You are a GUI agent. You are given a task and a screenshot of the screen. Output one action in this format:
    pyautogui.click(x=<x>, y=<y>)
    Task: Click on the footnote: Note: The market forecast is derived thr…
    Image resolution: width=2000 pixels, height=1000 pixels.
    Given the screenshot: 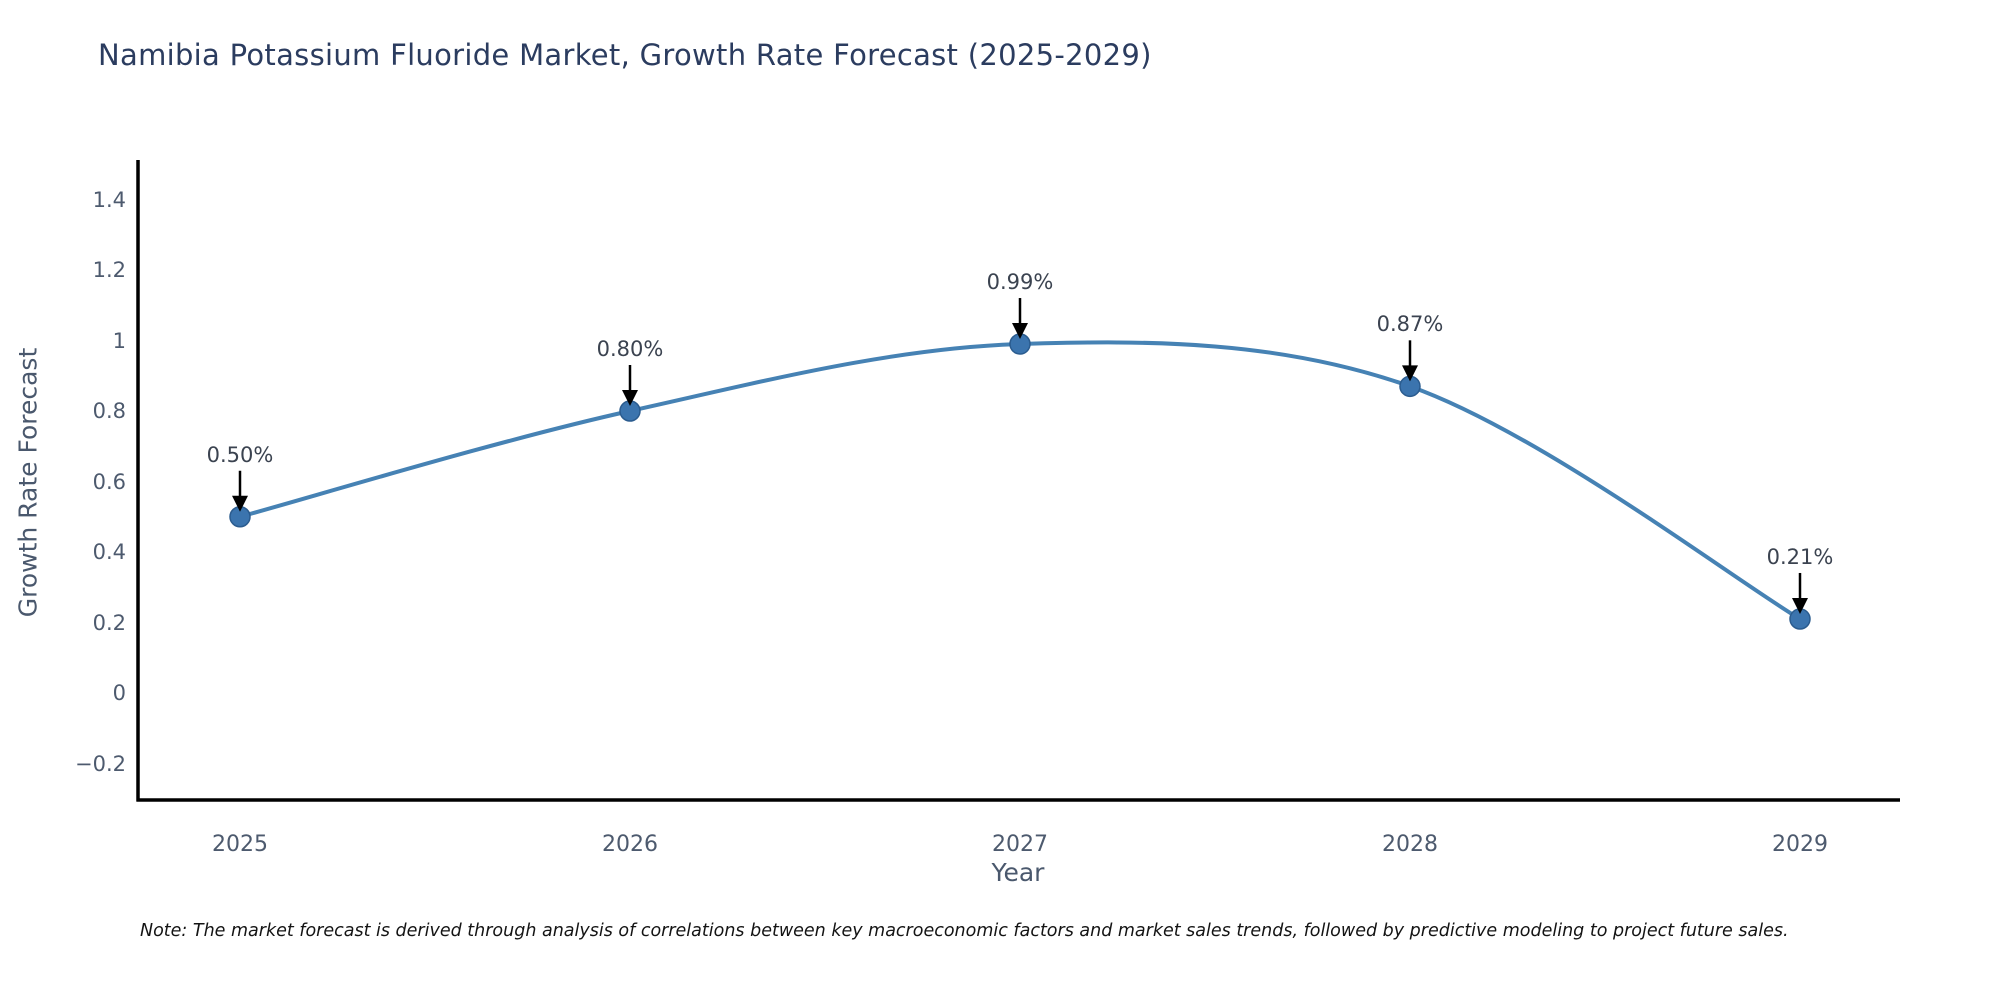 What is the action you would take?
    pyautogui.click(x=964, y=931)
    